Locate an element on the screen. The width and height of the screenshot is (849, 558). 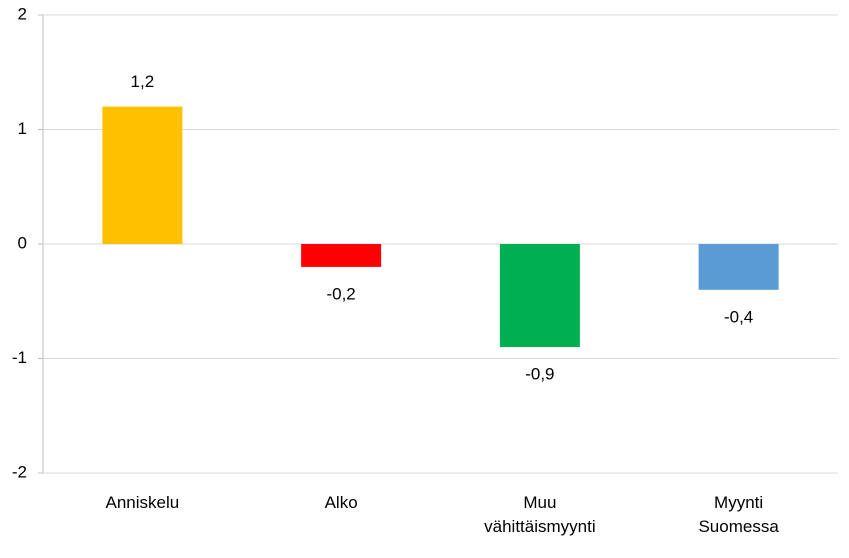
data-label: -0,4 is located at coordinates (738, 316).